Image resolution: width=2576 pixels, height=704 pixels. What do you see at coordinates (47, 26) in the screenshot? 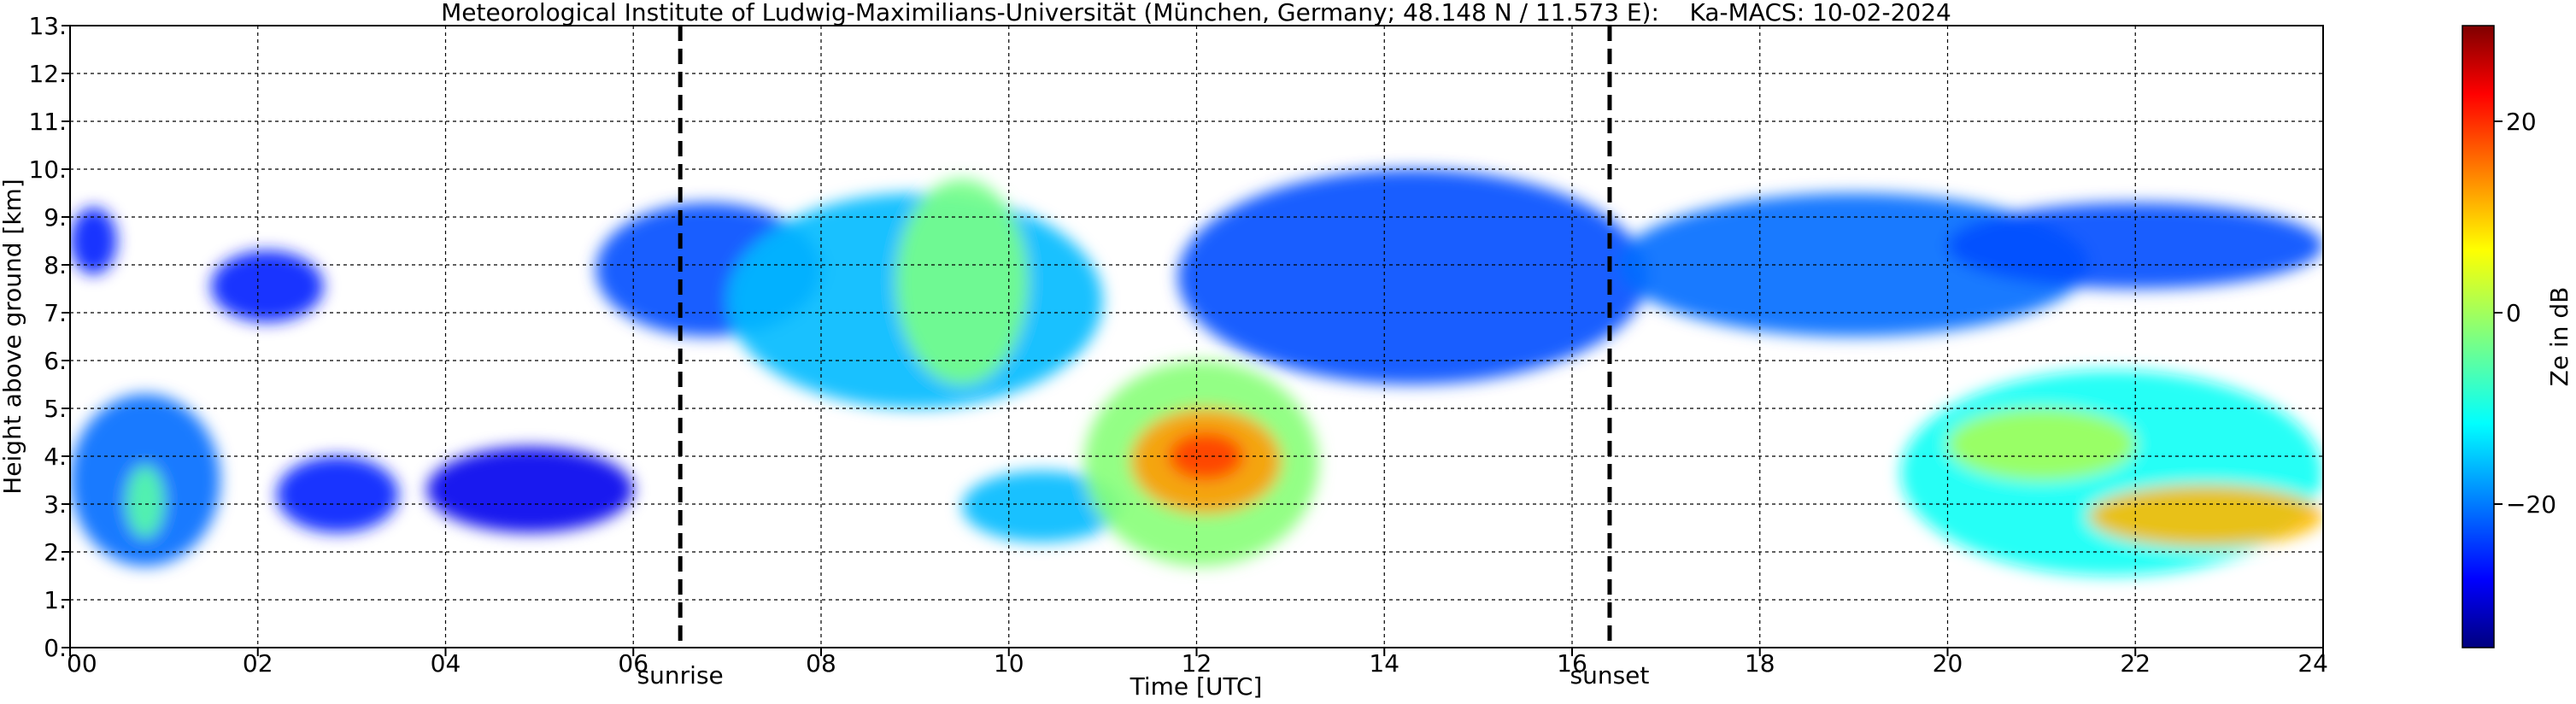
I see `y-tick-label: 13.` at bounding box center [47, 26].